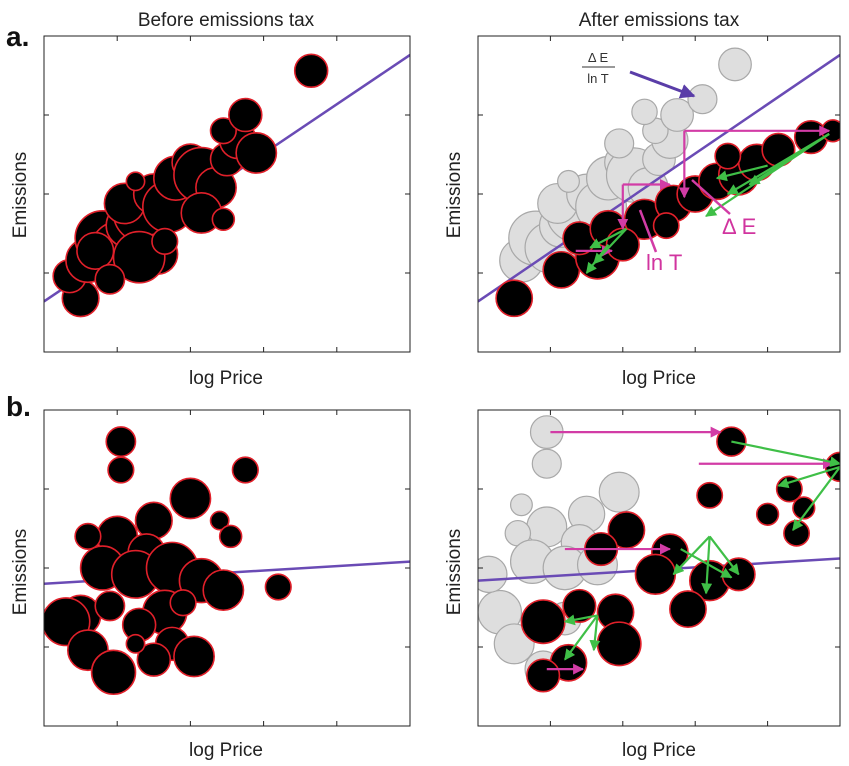  I want to click on fraction-numerator: Δ E, so click(598, 57).